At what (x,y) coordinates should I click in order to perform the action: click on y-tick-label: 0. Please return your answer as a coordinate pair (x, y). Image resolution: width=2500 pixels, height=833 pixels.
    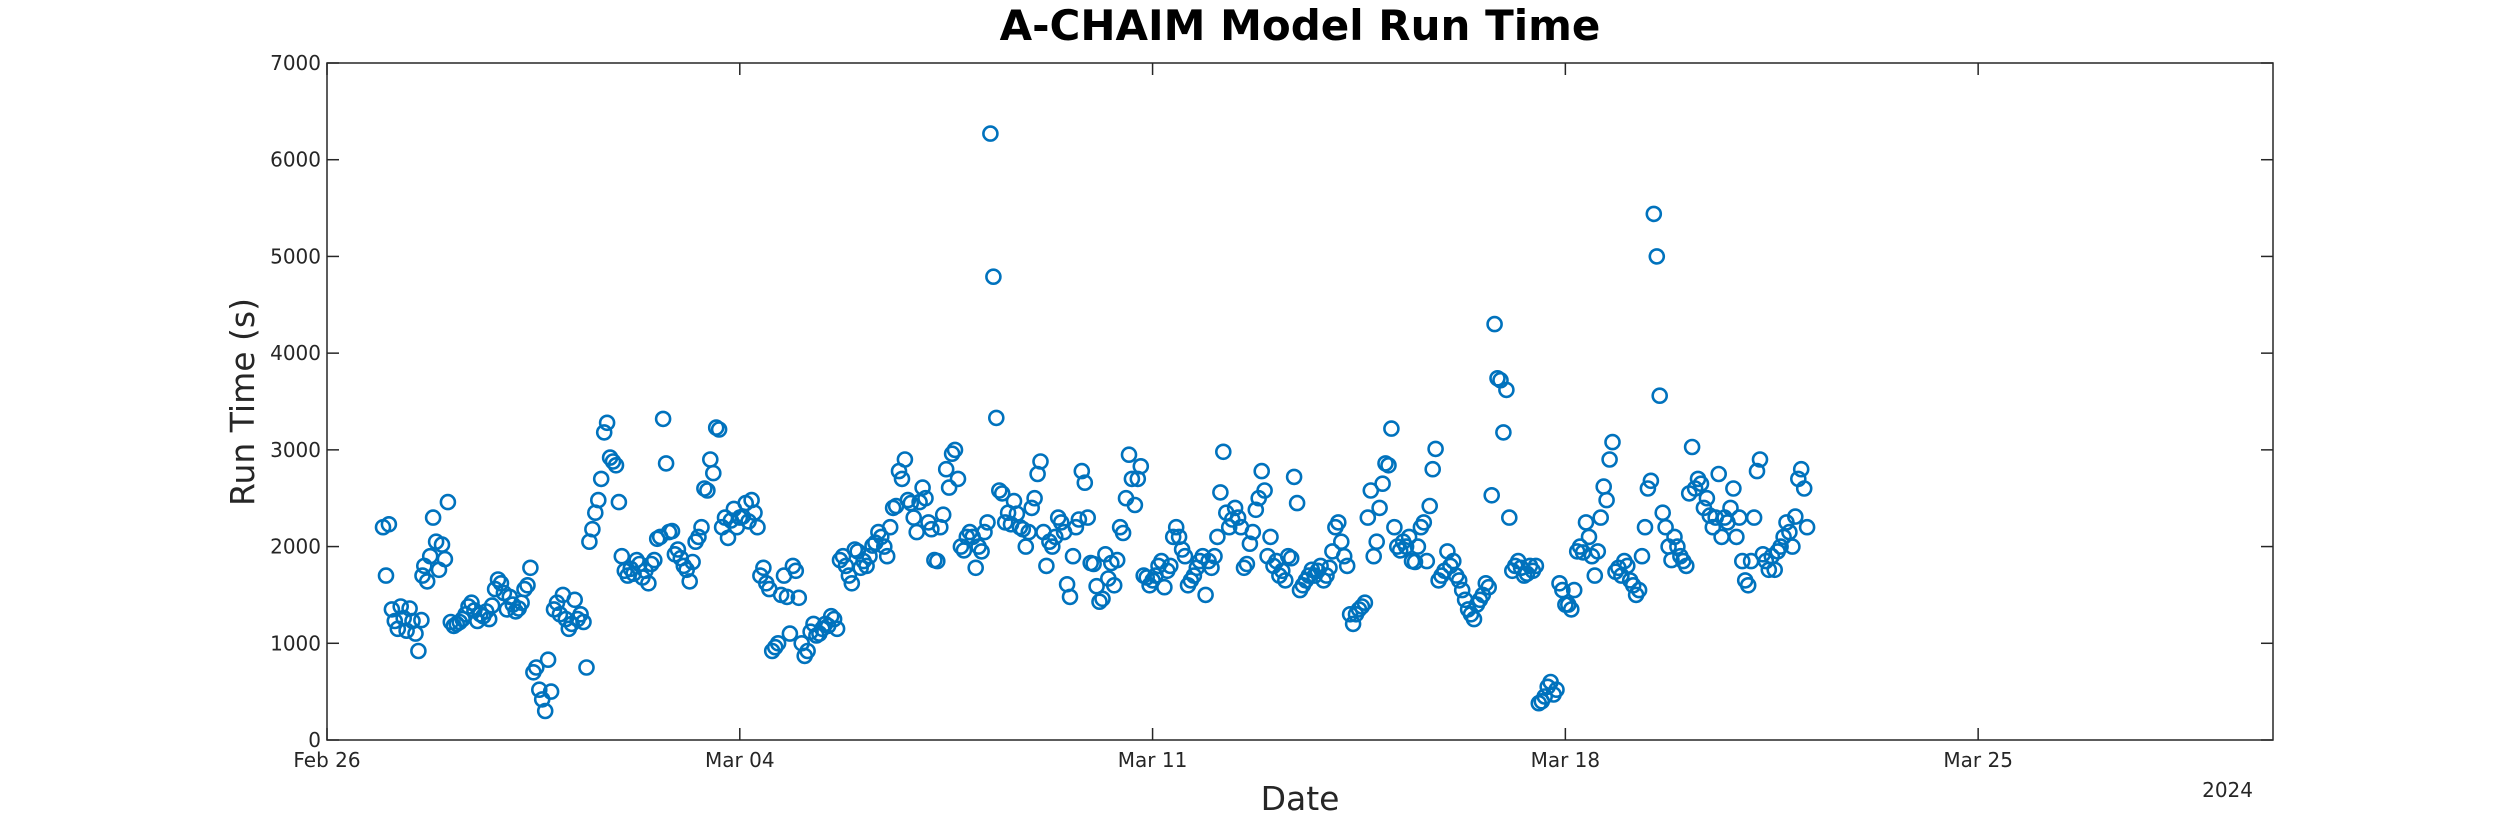
    Looking at the image, I should click on (314, 740).